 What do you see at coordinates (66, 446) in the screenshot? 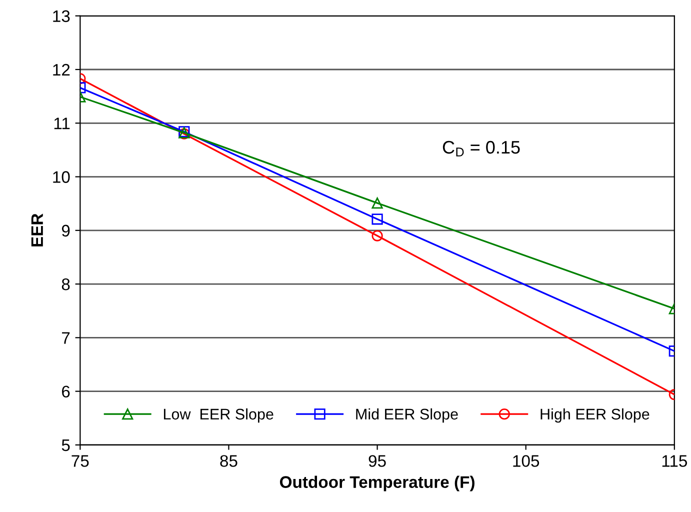
I see `y-tick-label: 5` at bounding box center [66, 446].